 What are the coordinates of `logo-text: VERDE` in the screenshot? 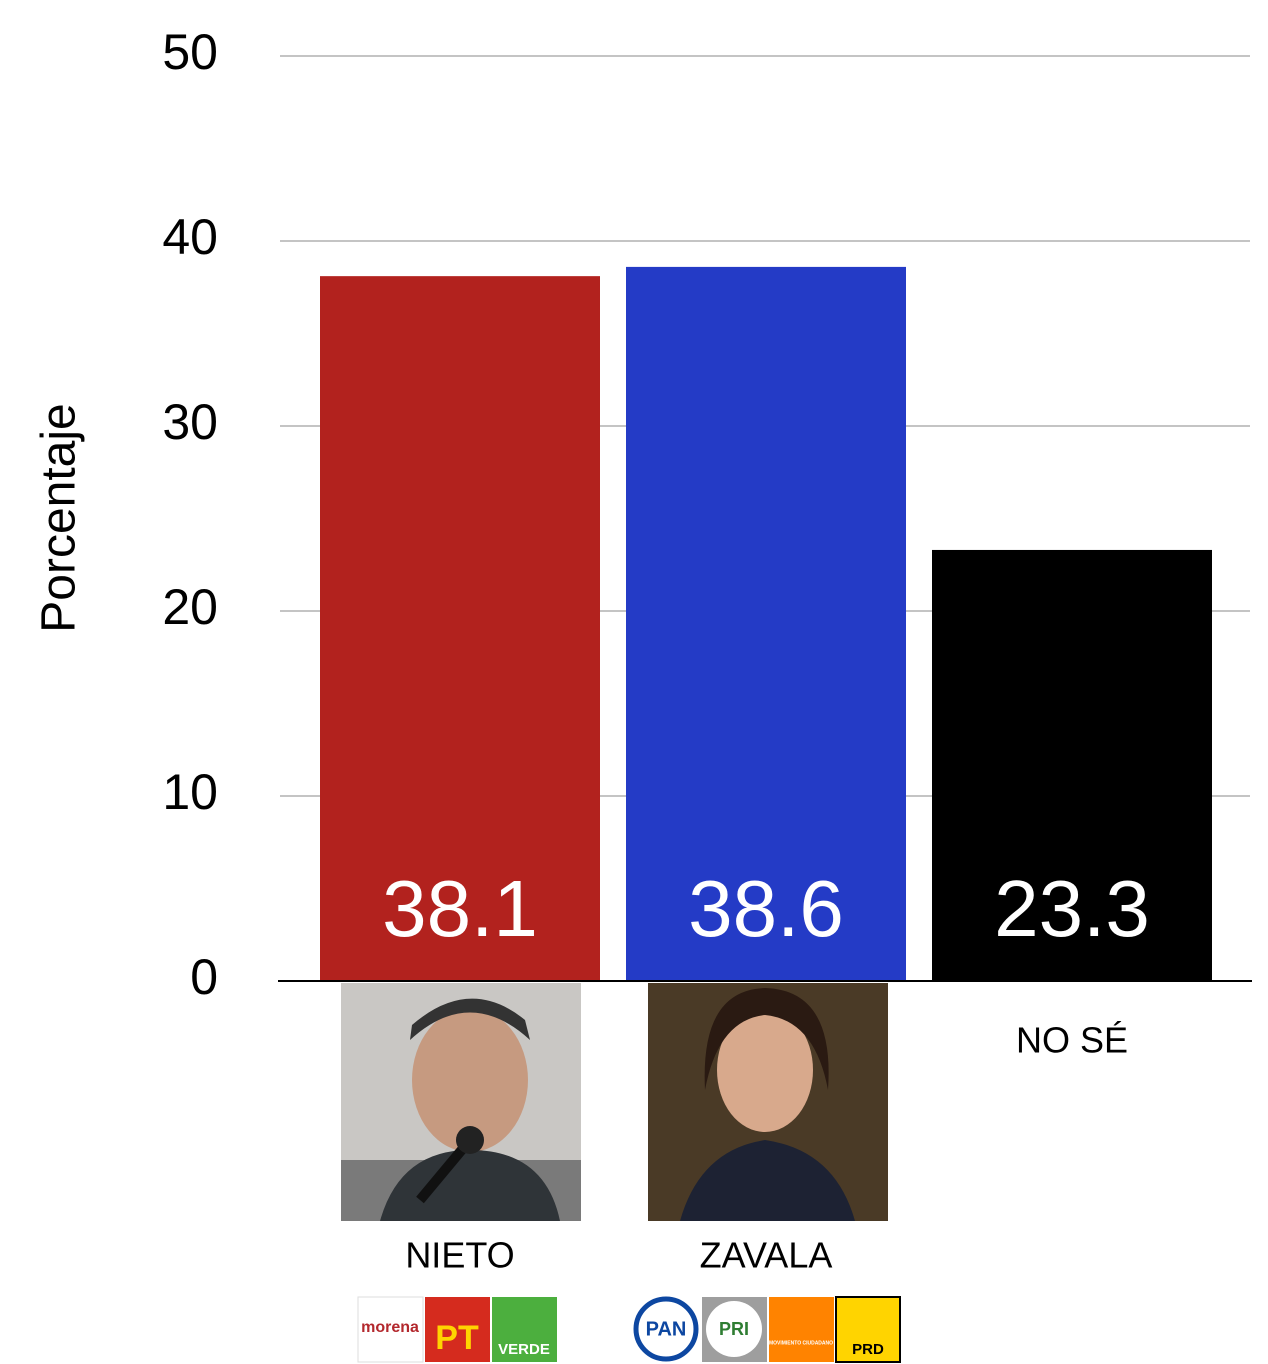 It's located at (524, 1349).